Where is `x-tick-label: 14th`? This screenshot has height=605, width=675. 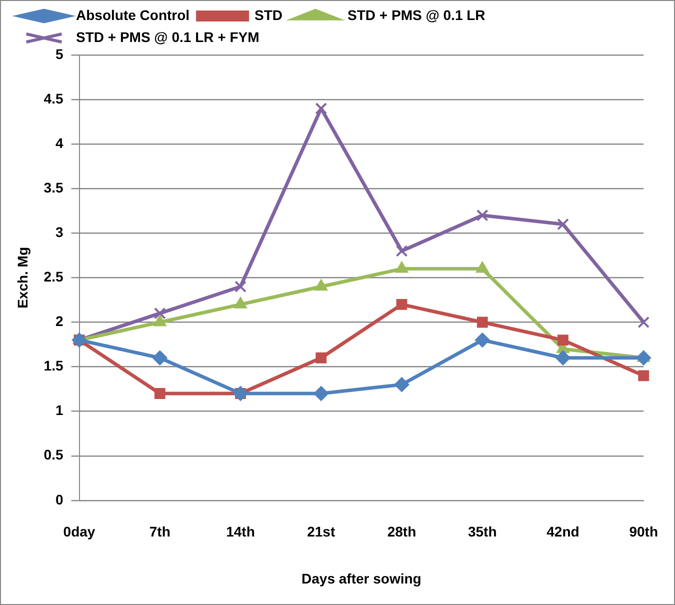 x-tick-label: 14th is located at coordinates (240, 532).